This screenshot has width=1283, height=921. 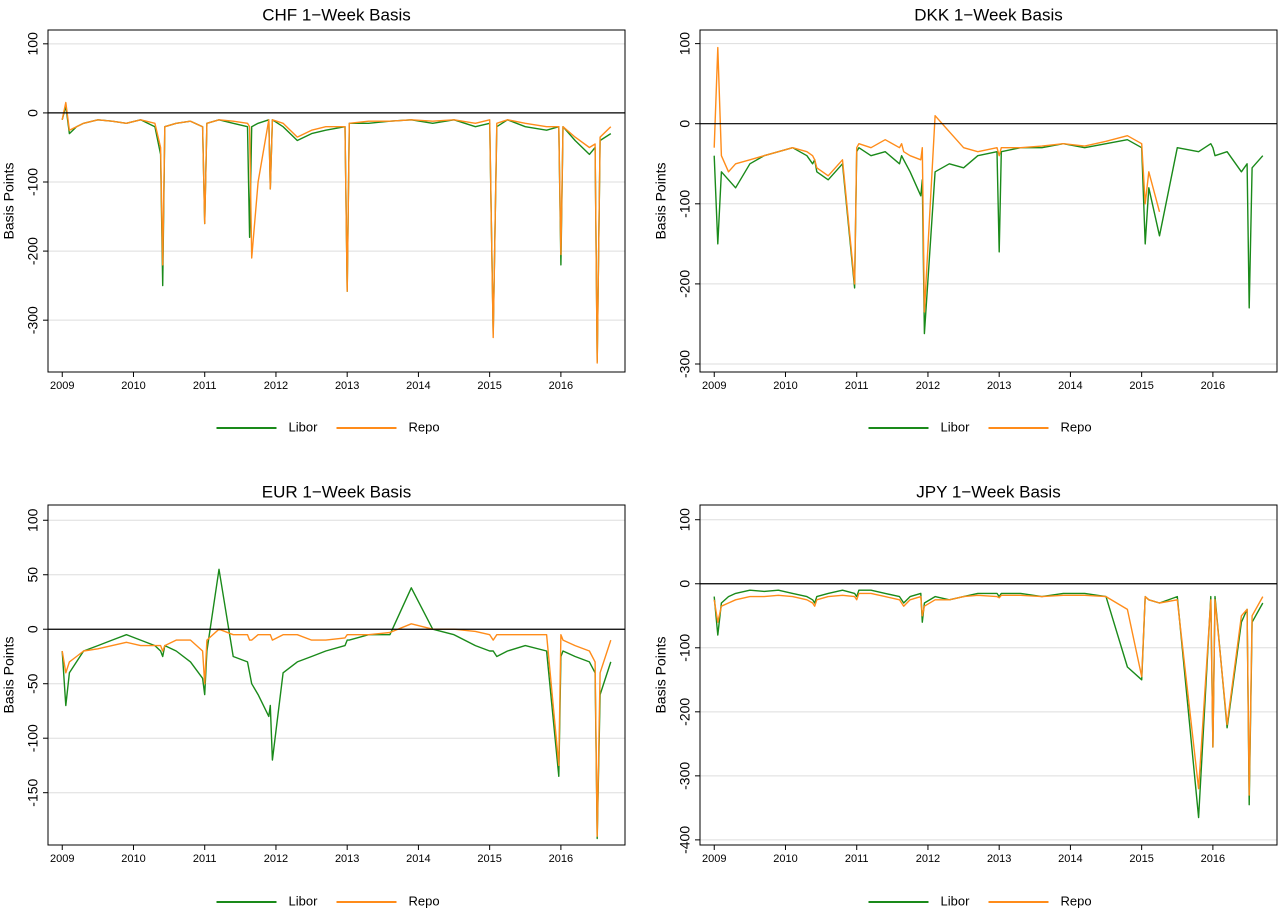 I want to click on y-tick-label: 50, so click(x=33, y=575).